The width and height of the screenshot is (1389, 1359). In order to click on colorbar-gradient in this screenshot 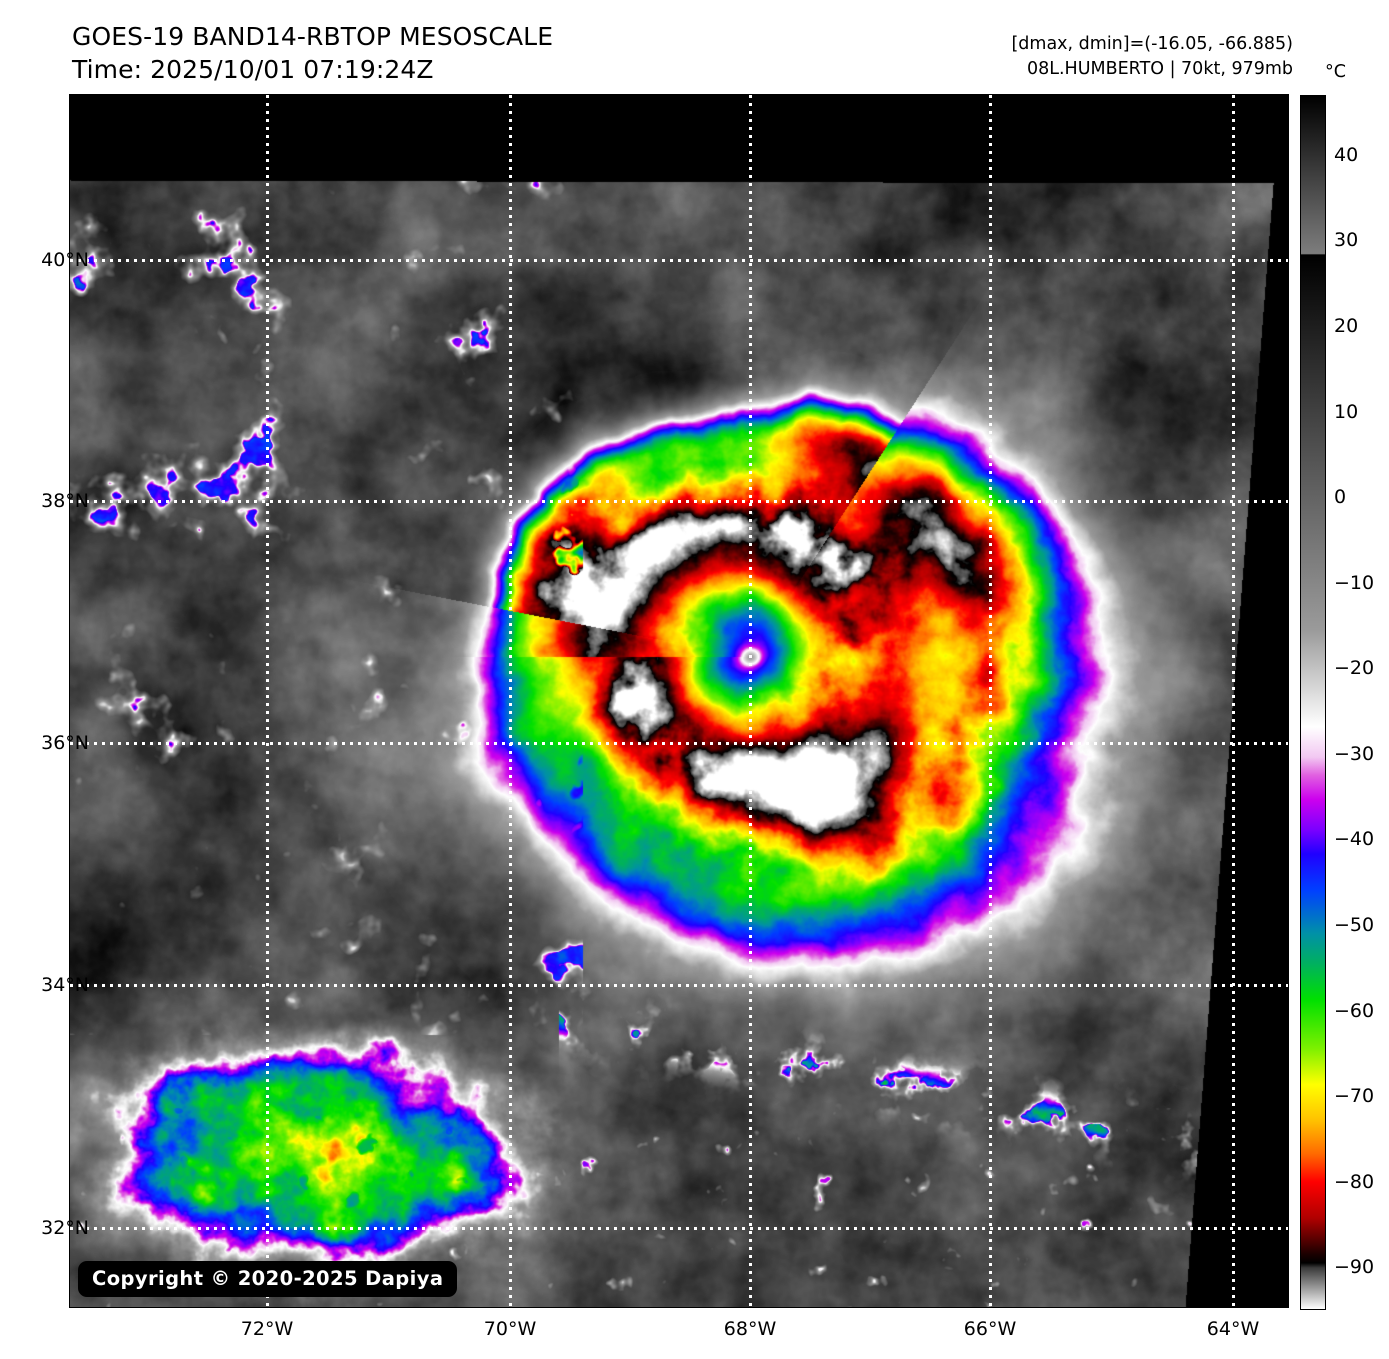, I will do `click(1313, 702)`.